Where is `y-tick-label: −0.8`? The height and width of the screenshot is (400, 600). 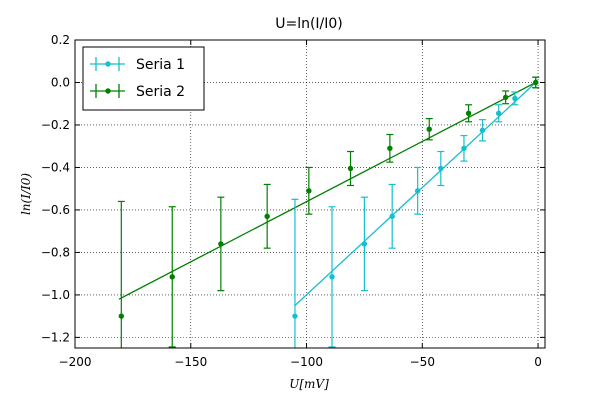 y-tick-label: −0.8 is located at coordinates (55, 252).